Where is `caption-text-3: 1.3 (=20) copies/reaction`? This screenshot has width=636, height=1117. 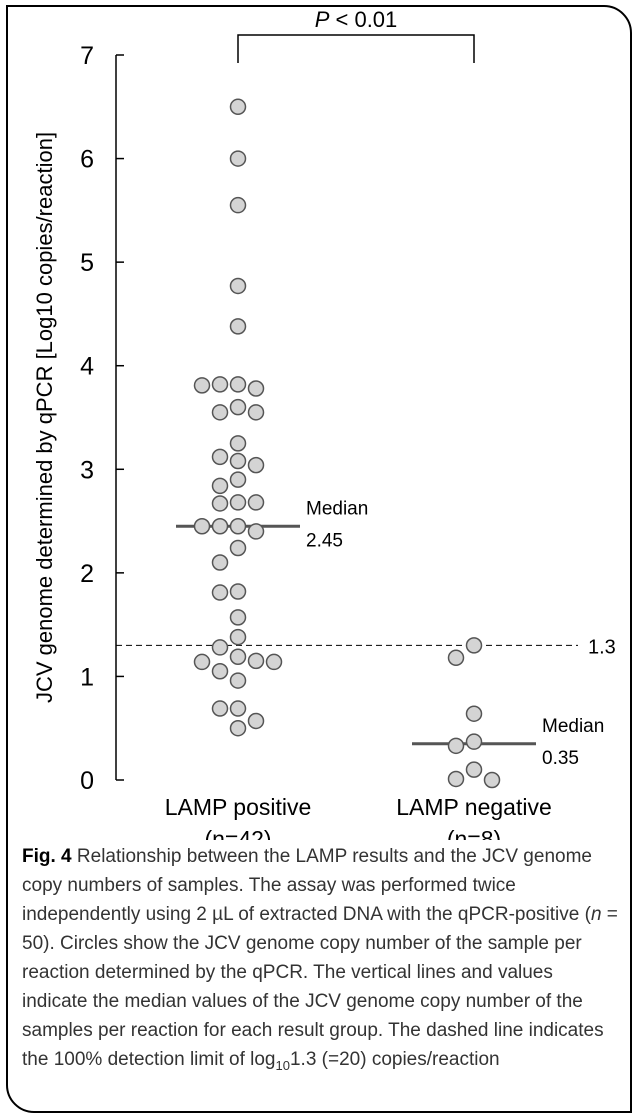 caption-text-3: 1.3 (=20) copies/reaction is located at coordinates (394, 1059).